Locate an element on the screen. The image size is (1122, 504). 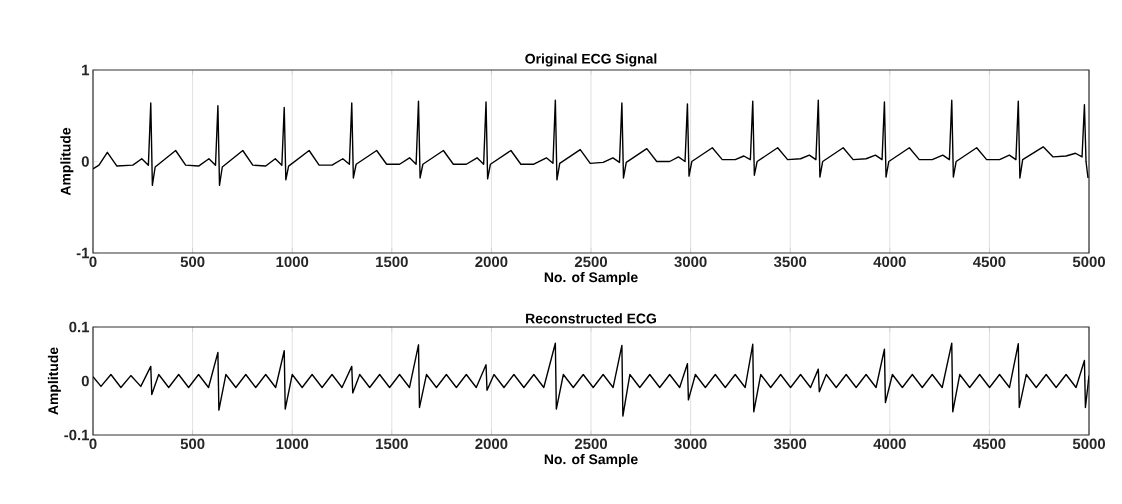
chart-title: Reconstructed ECG is located at coordinates (591, 318).